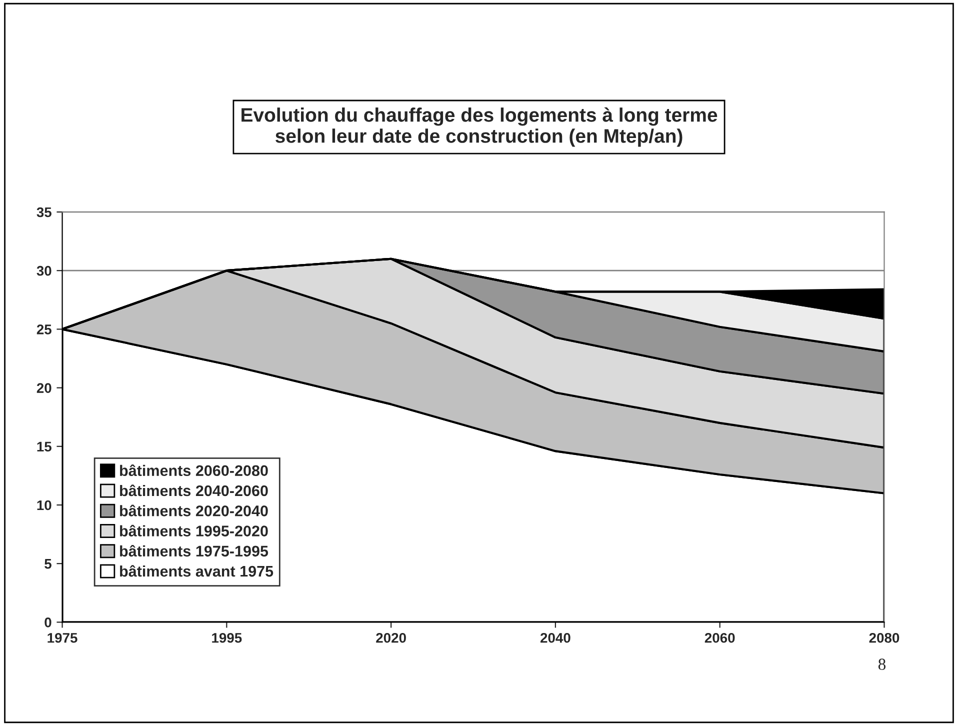 The width and height of the screenshot is (958, 726). What do you see at coordinates (719, 637) in the screenshot?
I see `x-tick-label: 2060` at bounding box center [719, 637].